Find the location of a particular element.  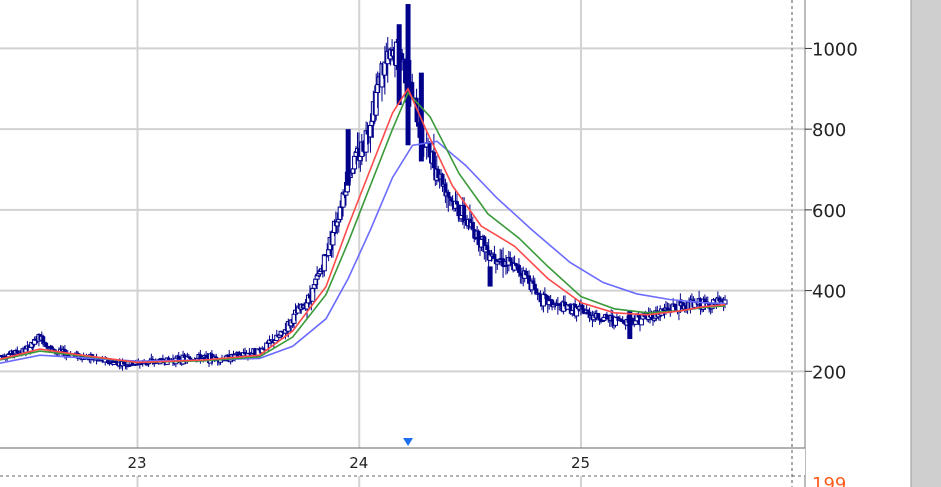

y-axis-panel is located at coordinates (858, 243).